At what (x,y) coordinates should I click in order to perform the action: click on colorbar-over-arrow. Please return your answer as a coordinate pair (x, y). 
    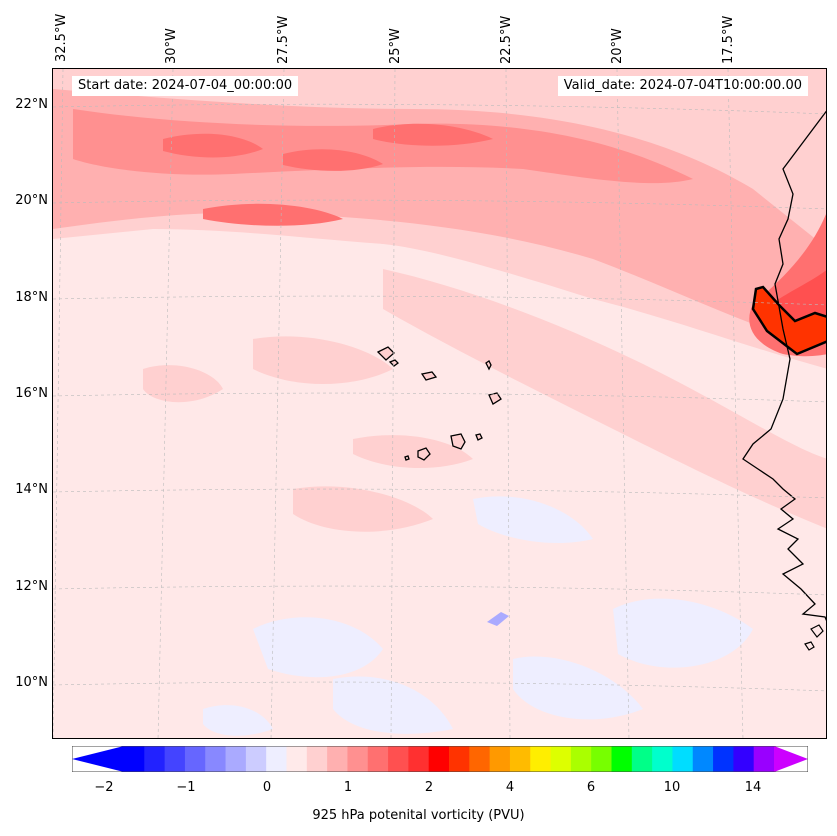
    Looking at the image, I should click on (791, 759).